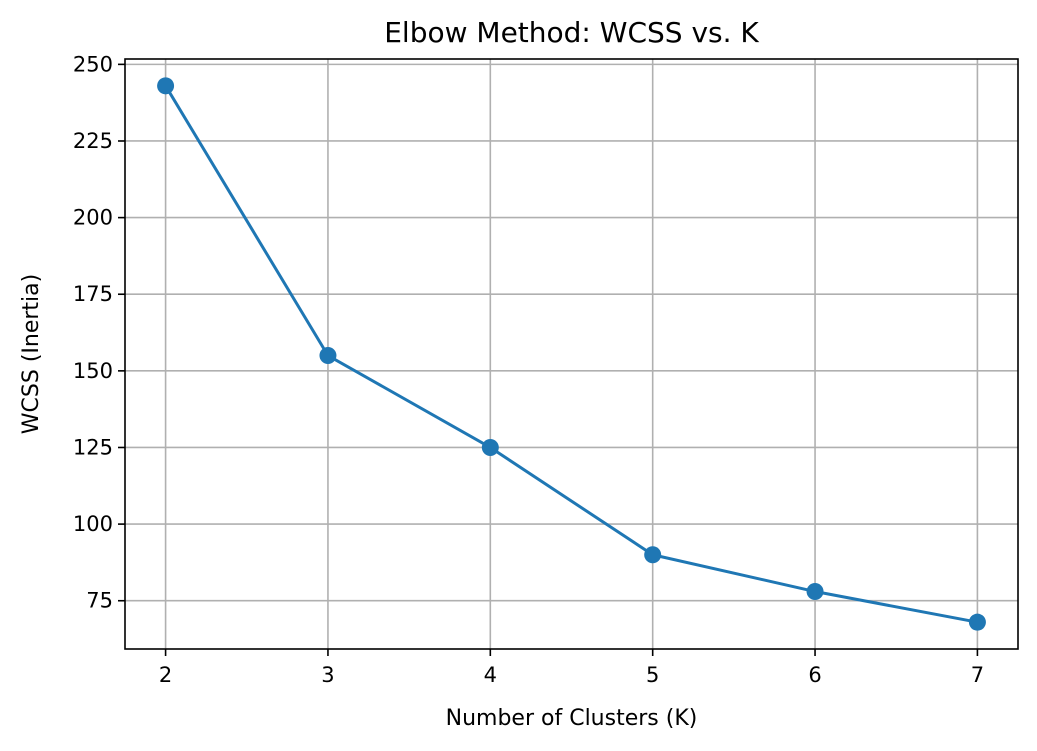 The image size is (1037, 751). Describe the element at coordinates (815, 592) in the screenshot. I see `data-point-k6` at that location.